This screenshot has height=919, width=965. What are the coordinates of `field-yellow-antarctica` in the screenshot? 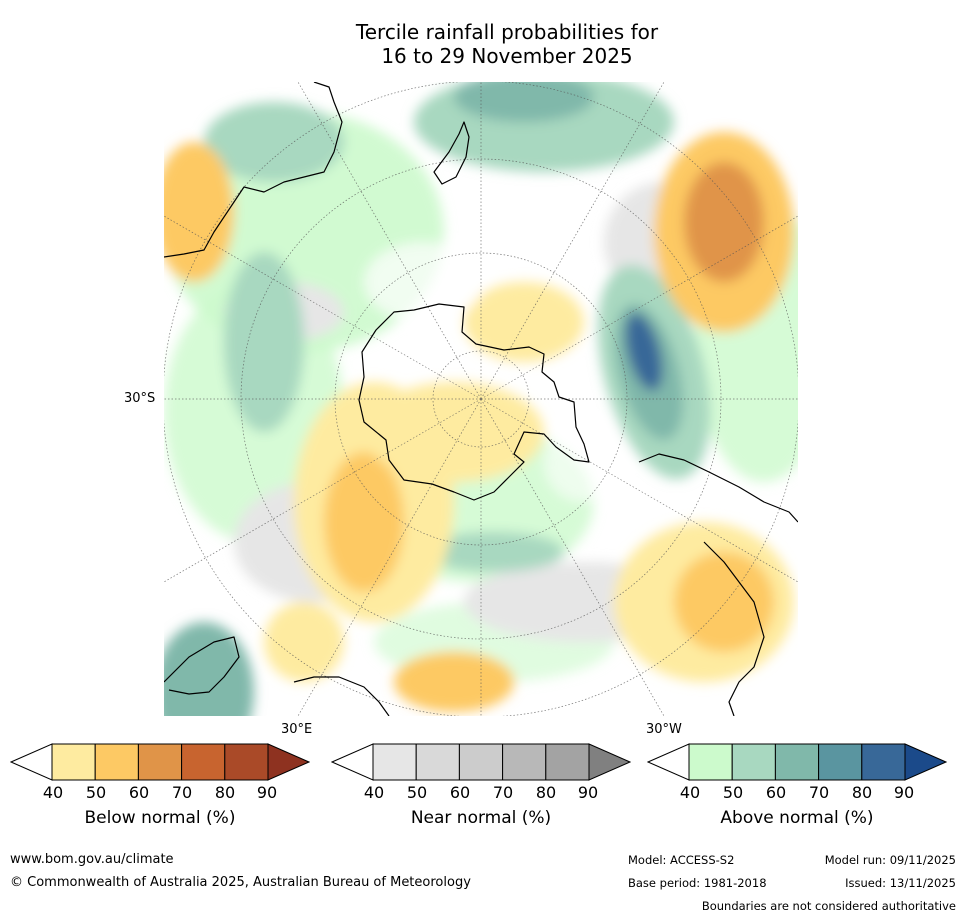 It's located at (454, 432).